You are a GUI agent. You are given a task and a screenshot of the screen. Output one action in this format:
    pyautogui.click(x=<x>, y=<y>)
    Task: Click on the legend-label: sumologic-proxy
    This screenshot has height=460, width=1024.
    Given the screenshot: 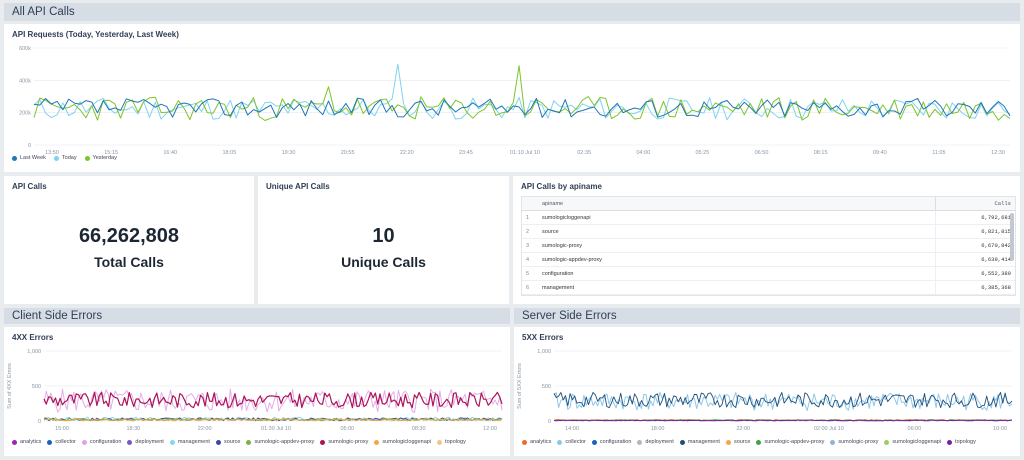 What is the action you would take?
    pyautogui.click(x=858, y=442)
    